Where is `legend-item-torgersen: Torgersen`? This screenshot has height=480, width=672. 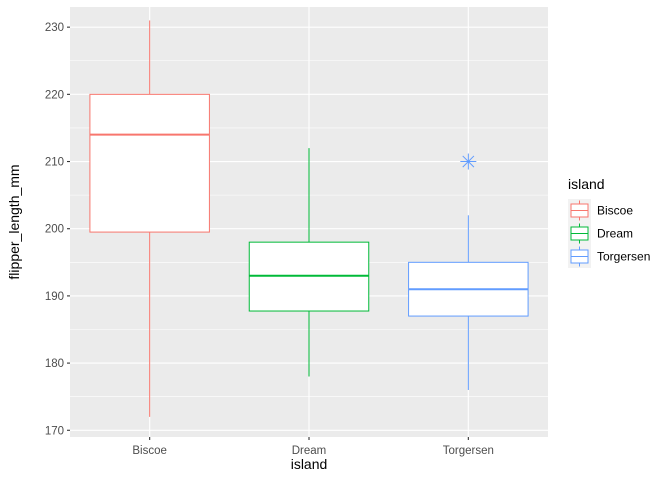
legend-item-torgersen: Torgersen is located at coordinates (609, 256).